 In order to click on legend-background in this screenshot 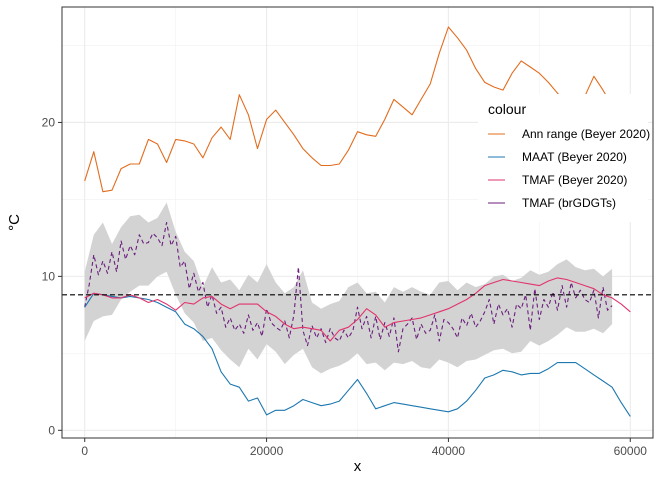, I will do `click(563, 158)`.